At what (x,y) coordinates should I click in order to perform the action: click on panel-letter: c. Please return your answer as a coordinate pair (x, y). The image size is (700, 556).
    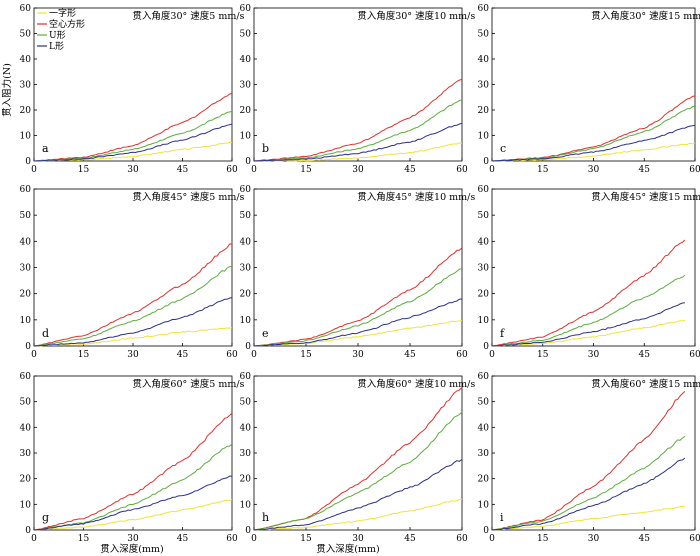
    Looking at the image, I should click on (503, 148).